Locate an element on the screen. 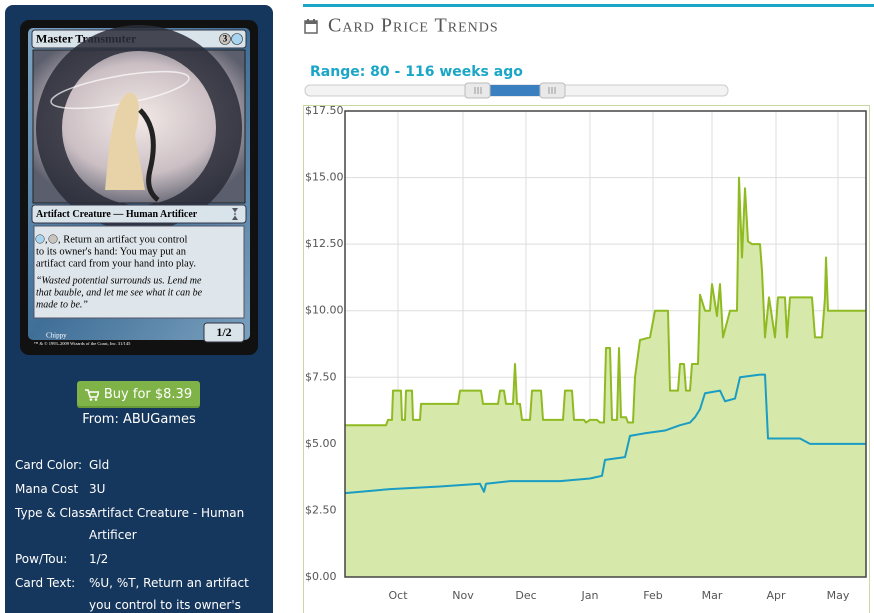  flavor-text: “Wasted potential surrounds us. Lend me is located at coordinates (119, 280).